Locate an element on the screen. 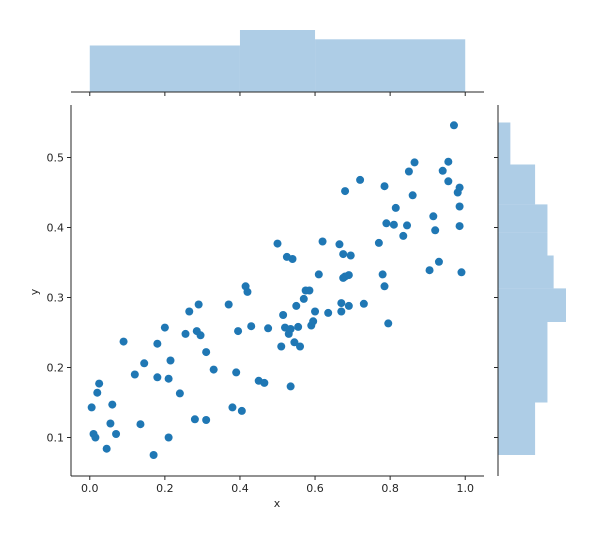 The width and height of the screenshot is (600, 544). marginal-y-histogram is located at coordinates (530, 290).